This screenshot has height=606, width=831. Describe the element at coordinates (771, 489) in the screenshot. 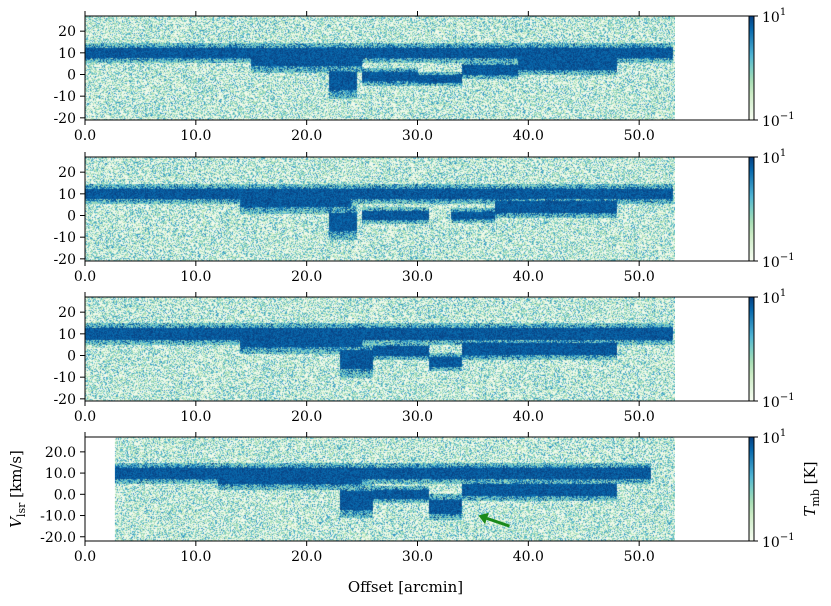

I see `colorbar-4: 10¹ 10⁻¹` at that location.